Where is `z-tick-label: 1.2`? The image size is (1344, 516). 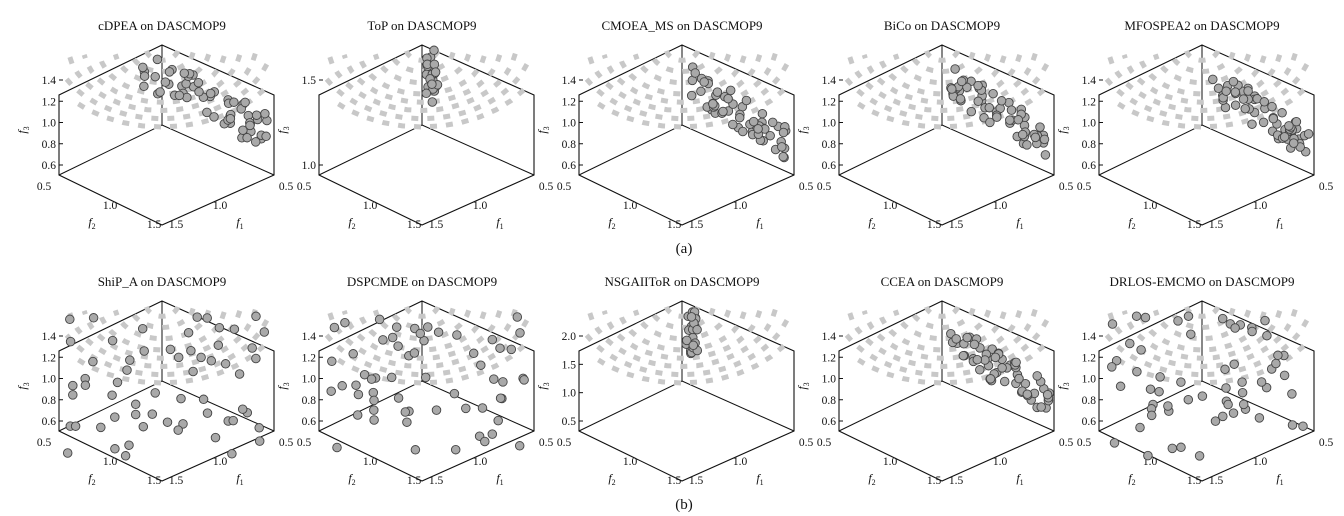 z-tick-label: 1.2 is located at coordinates (829, 102).